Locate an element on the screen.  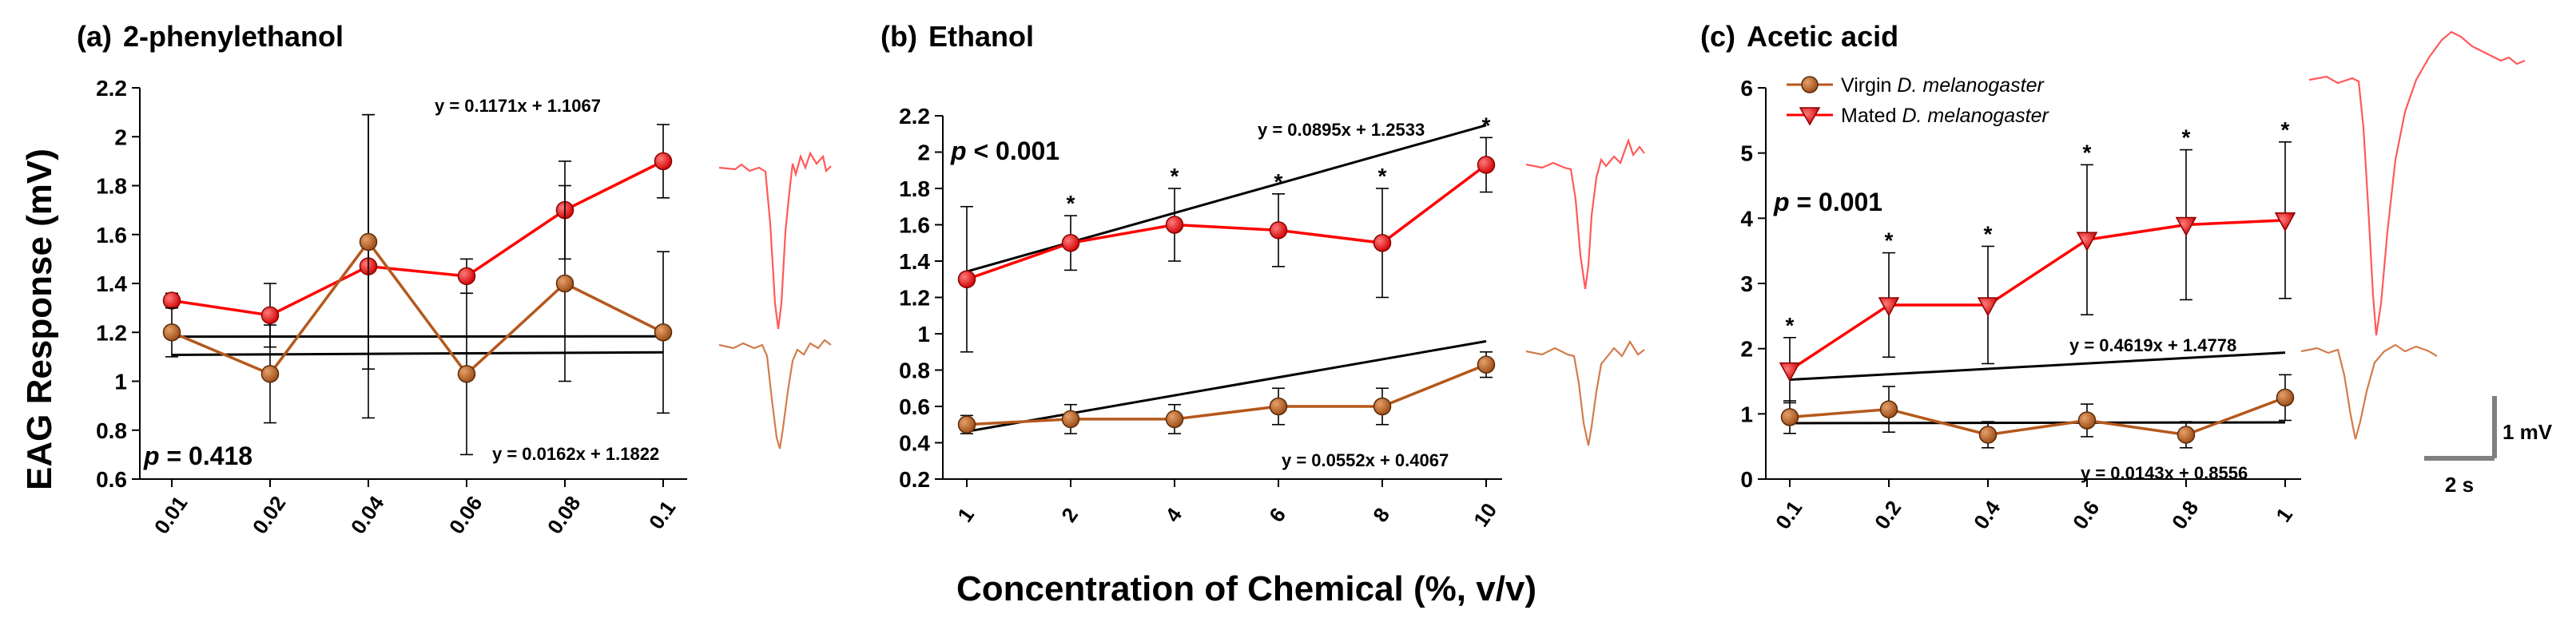
y-tick-label: 0.4 is located at coordinates (914, 443).